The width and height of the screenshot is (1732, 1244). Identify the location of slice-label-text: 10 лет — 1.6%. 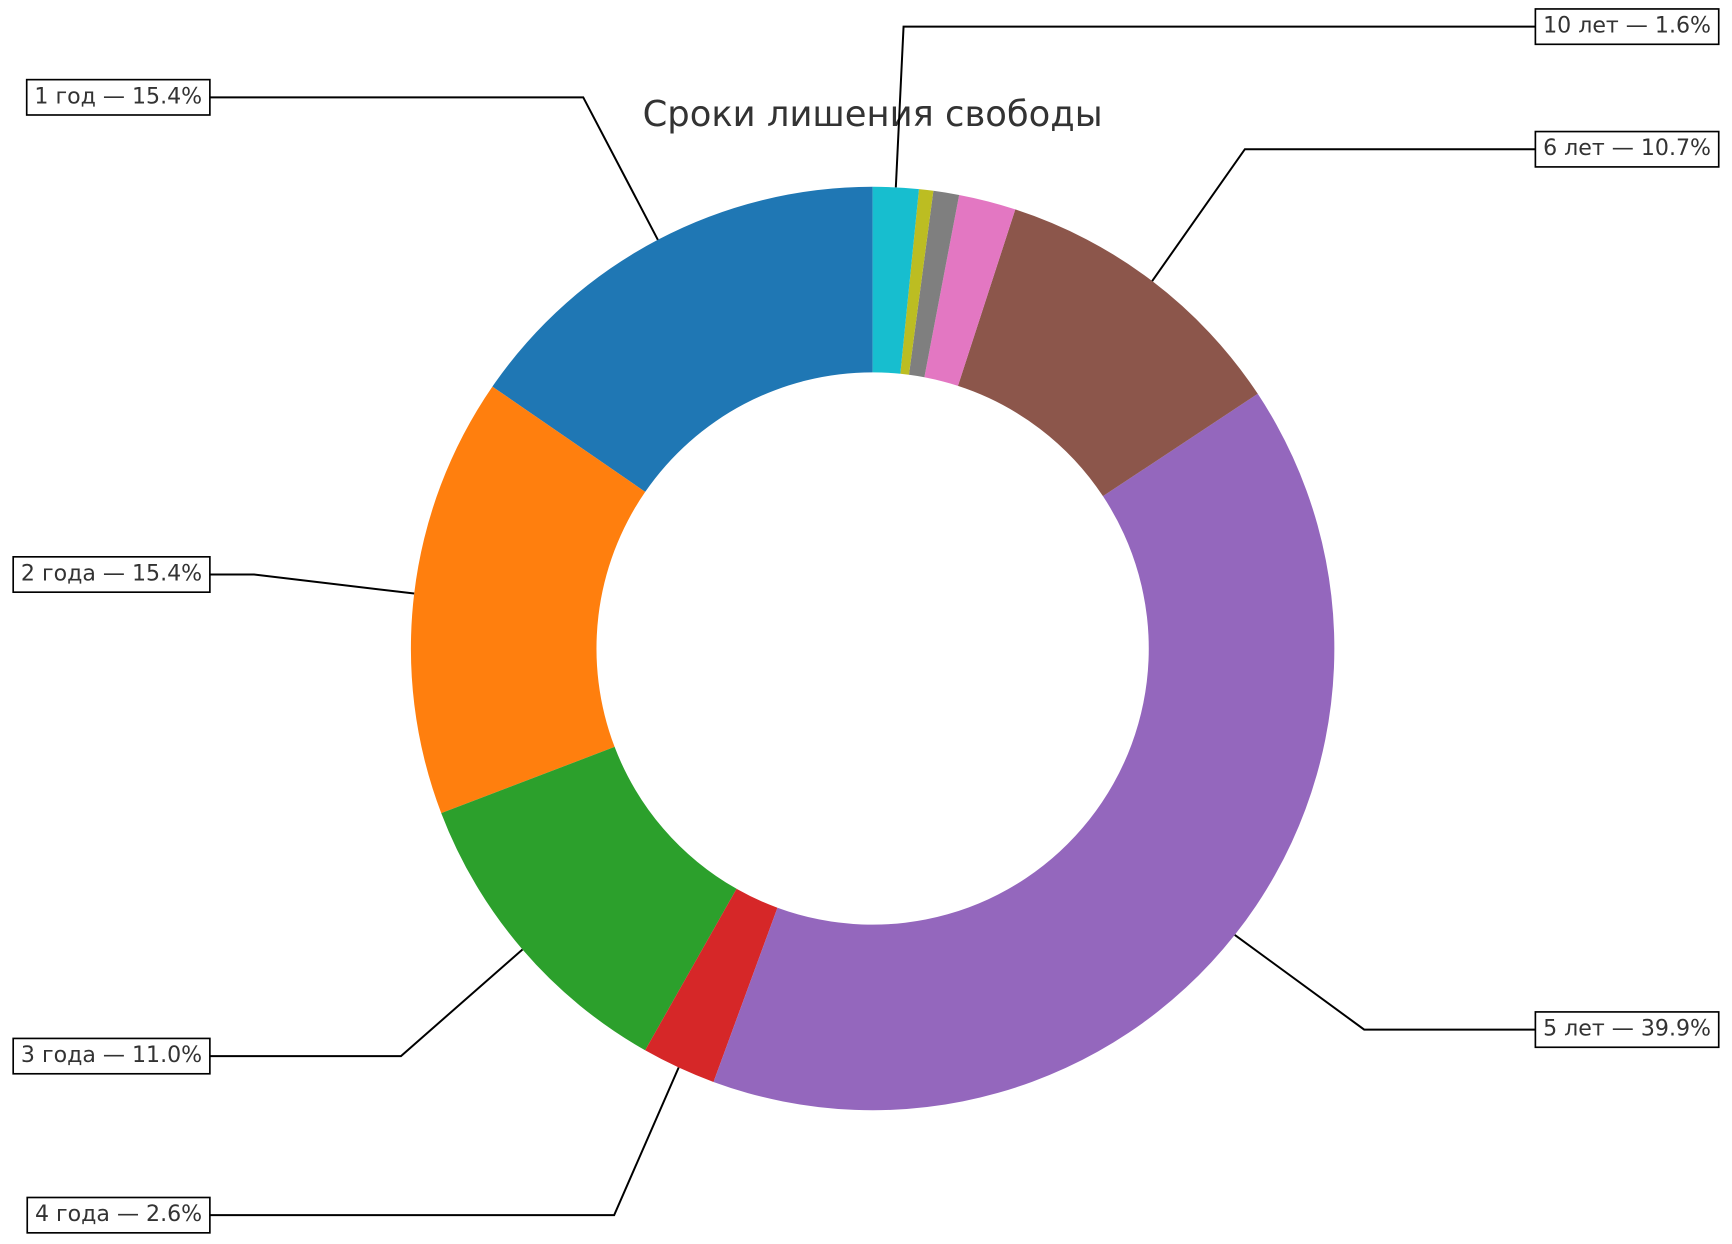
(1627, 26).